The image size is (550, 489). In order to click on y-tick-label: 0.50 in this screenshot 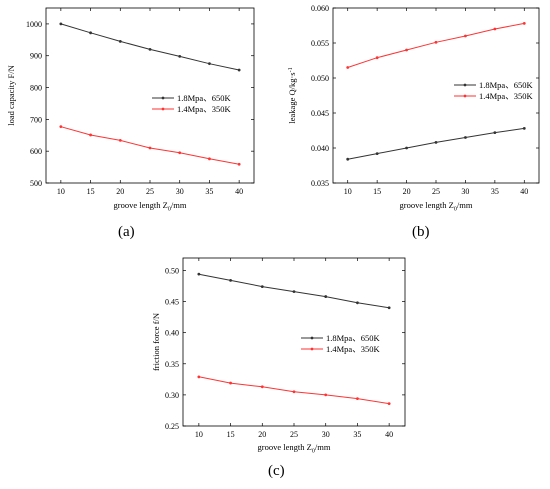, I will do `click(172, 270)`.